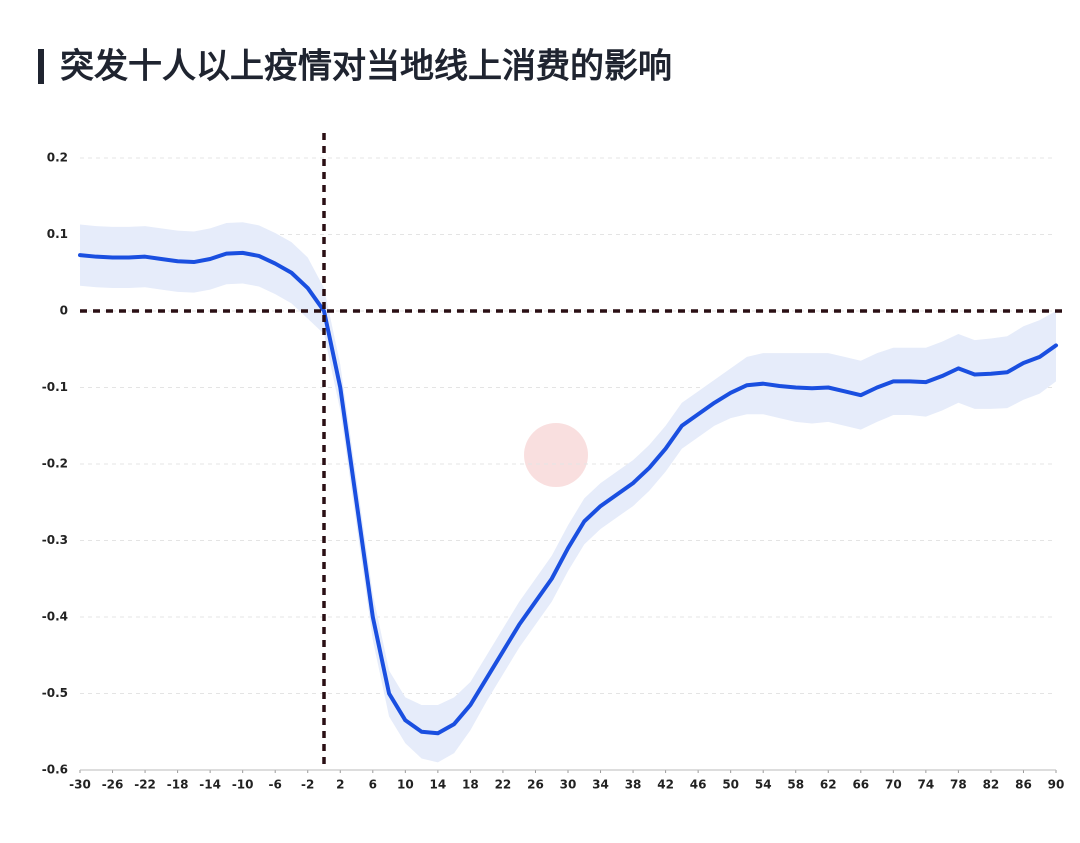 Image resolution: width=1080 pixels, height=843 pixels. What do you see at coordinates (340, 785) in the screenshot?
I see `x-tick-label: 2` at bounding box center [340, 785].